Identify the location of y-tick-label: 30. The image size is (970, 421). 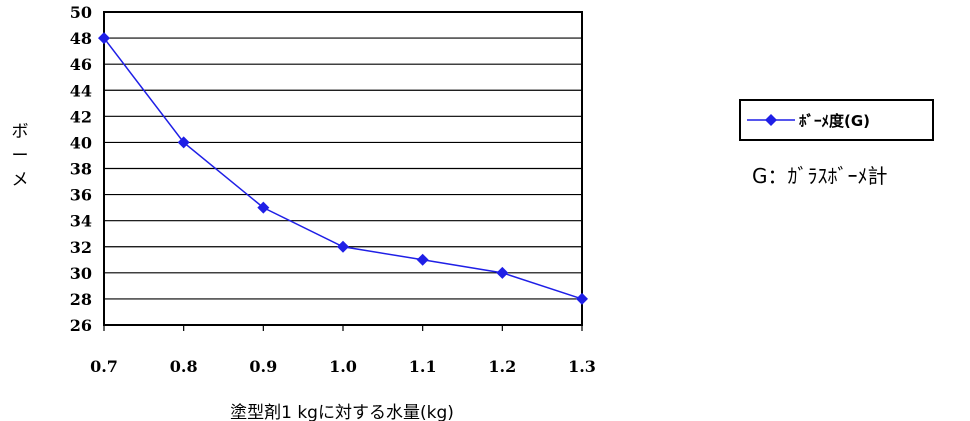
(81, 273).